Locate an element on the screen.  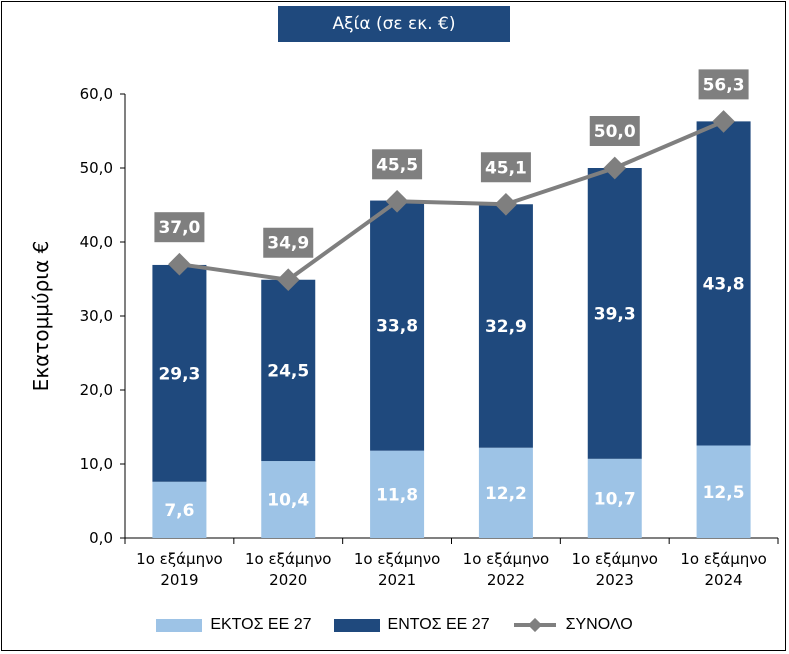
x-tick-label-year: 2021 is located at coordinates (397, 580).